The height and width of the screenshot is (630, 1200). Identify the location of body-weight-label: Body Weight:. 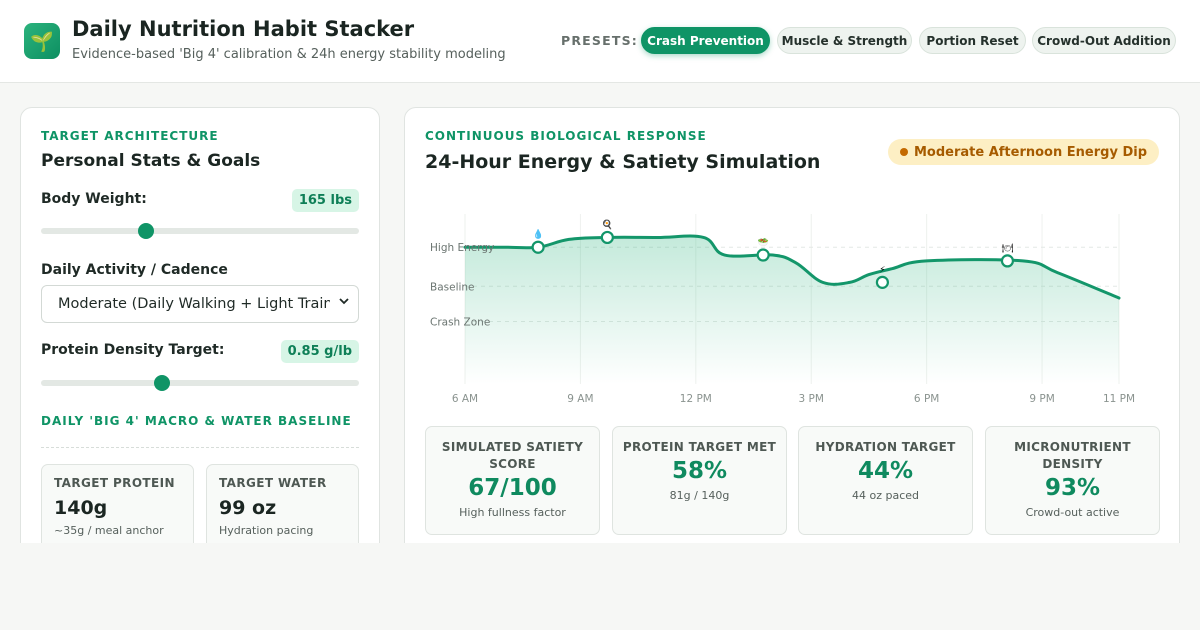
(94, 199).